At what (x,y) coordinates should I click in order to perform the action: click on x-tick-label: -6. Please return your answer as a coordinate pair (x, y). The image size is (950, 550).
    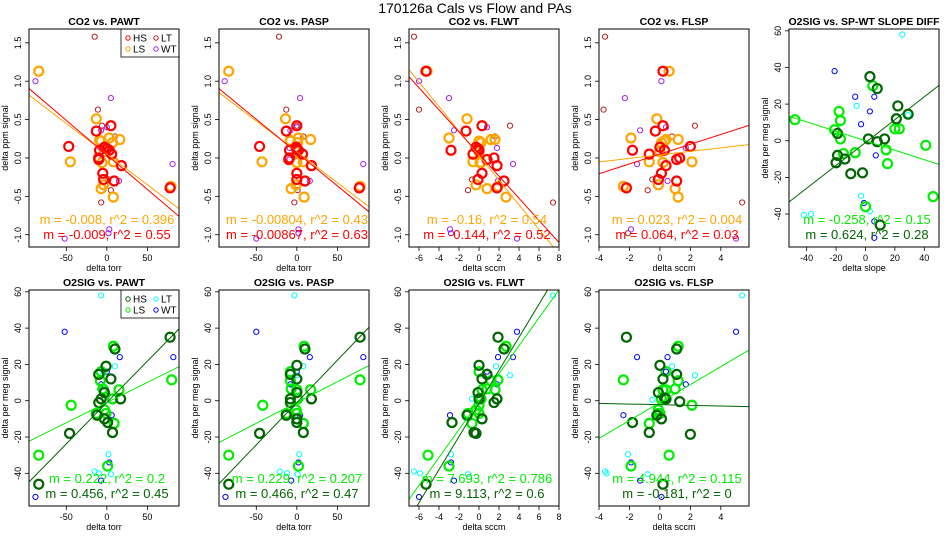
    Looking at the image, I should click on (419, 258).